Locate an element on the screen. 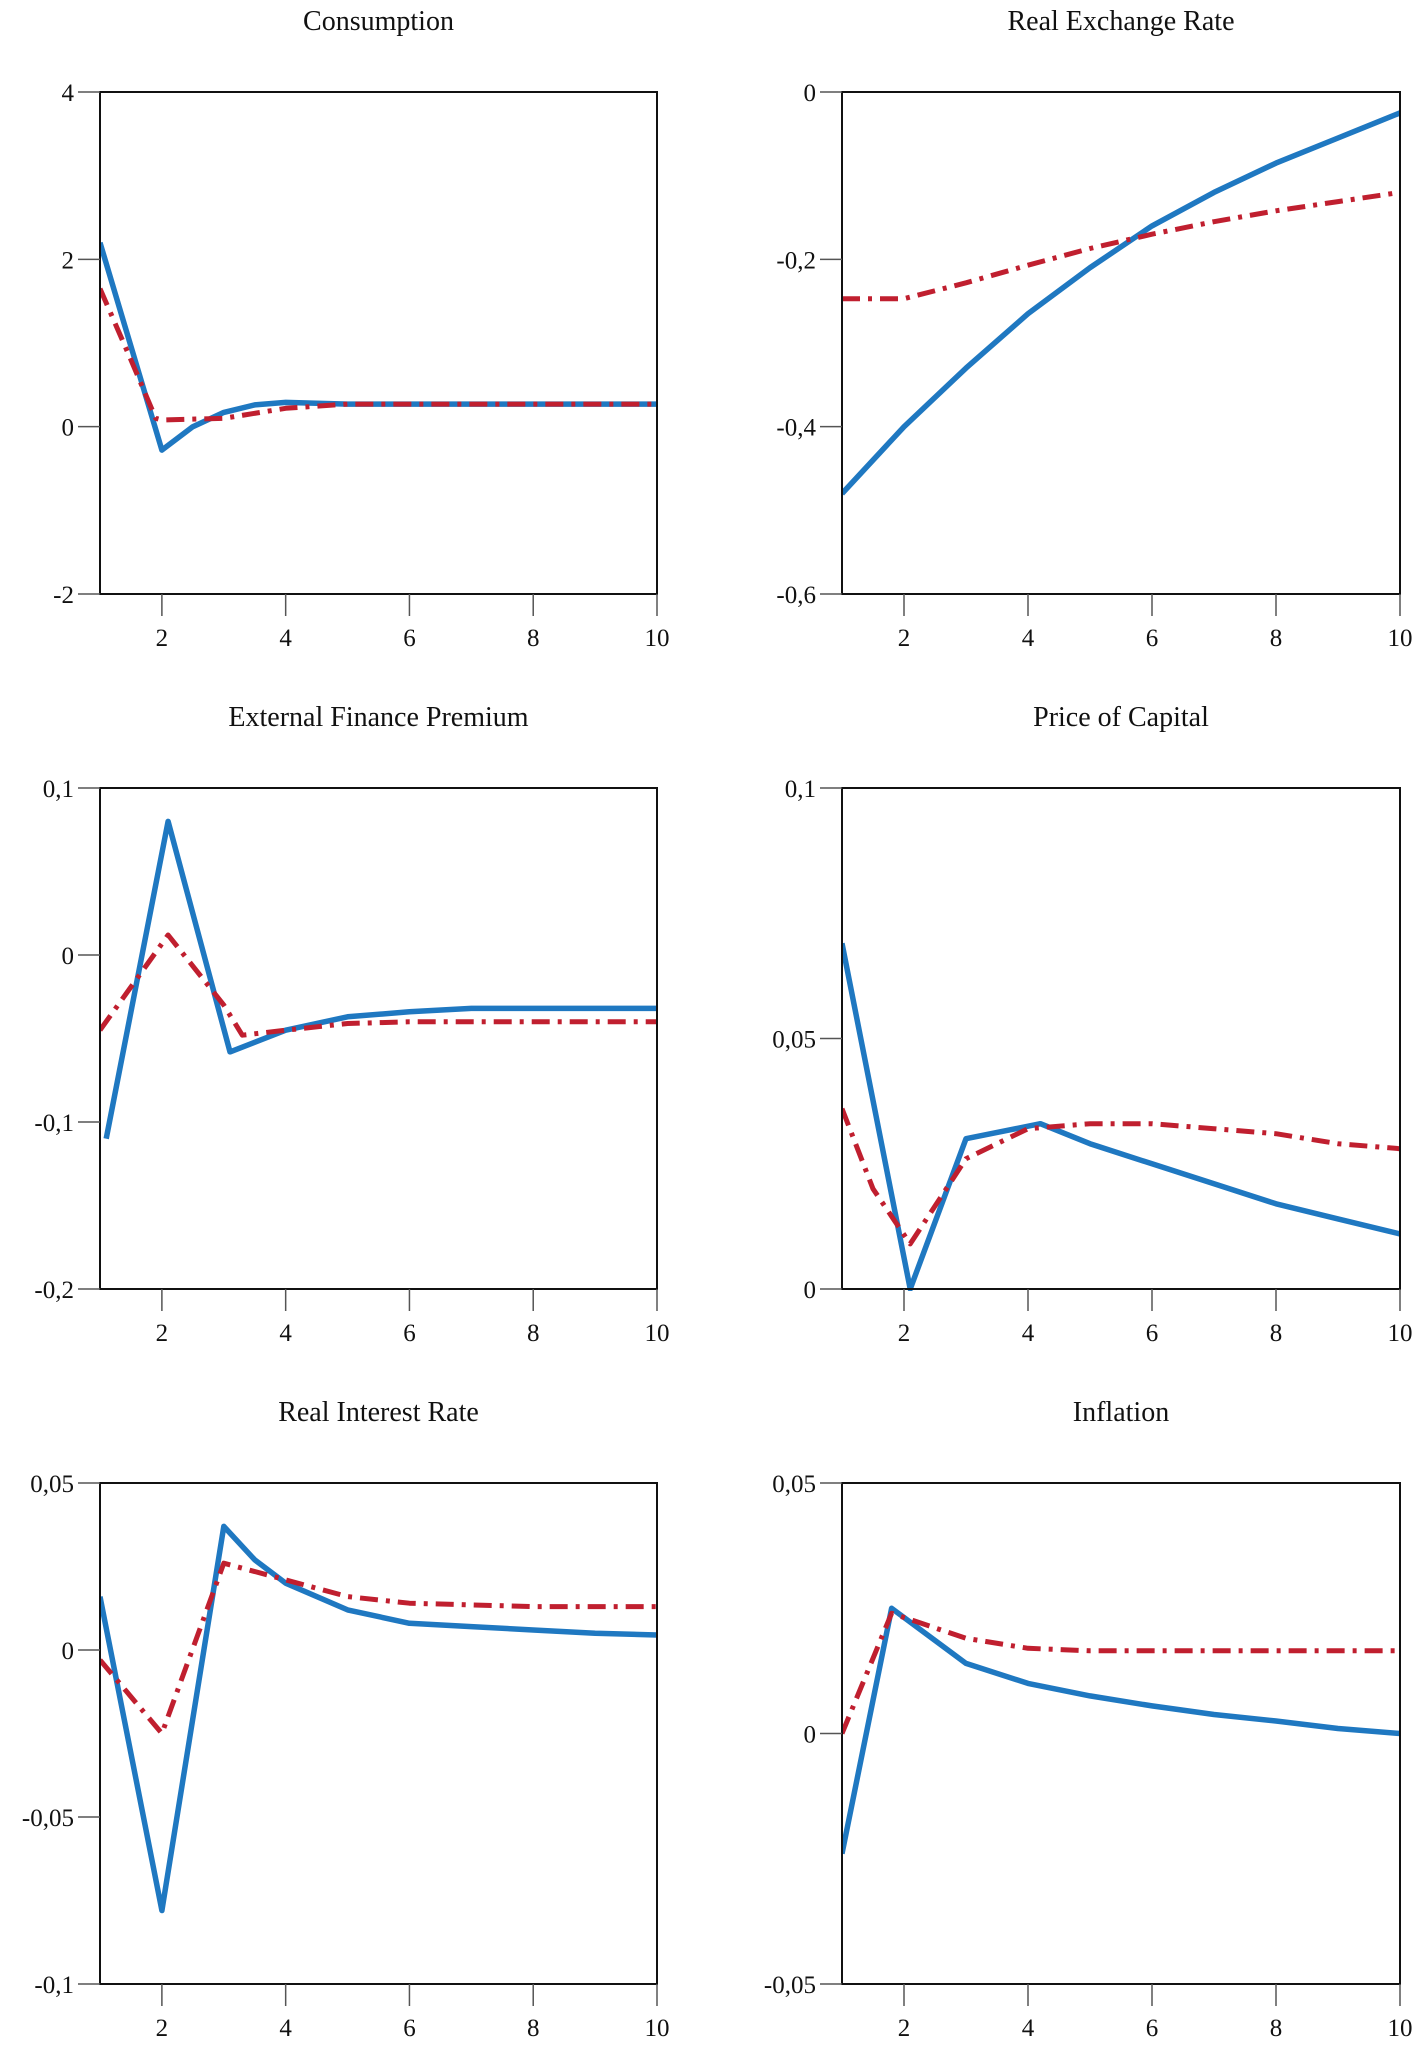 The height and width of the screenshot is (2070, 1426). panel-1: Consumption -2 0 2 4 2 4 6 8 10 is located at coordinates (361, 329).